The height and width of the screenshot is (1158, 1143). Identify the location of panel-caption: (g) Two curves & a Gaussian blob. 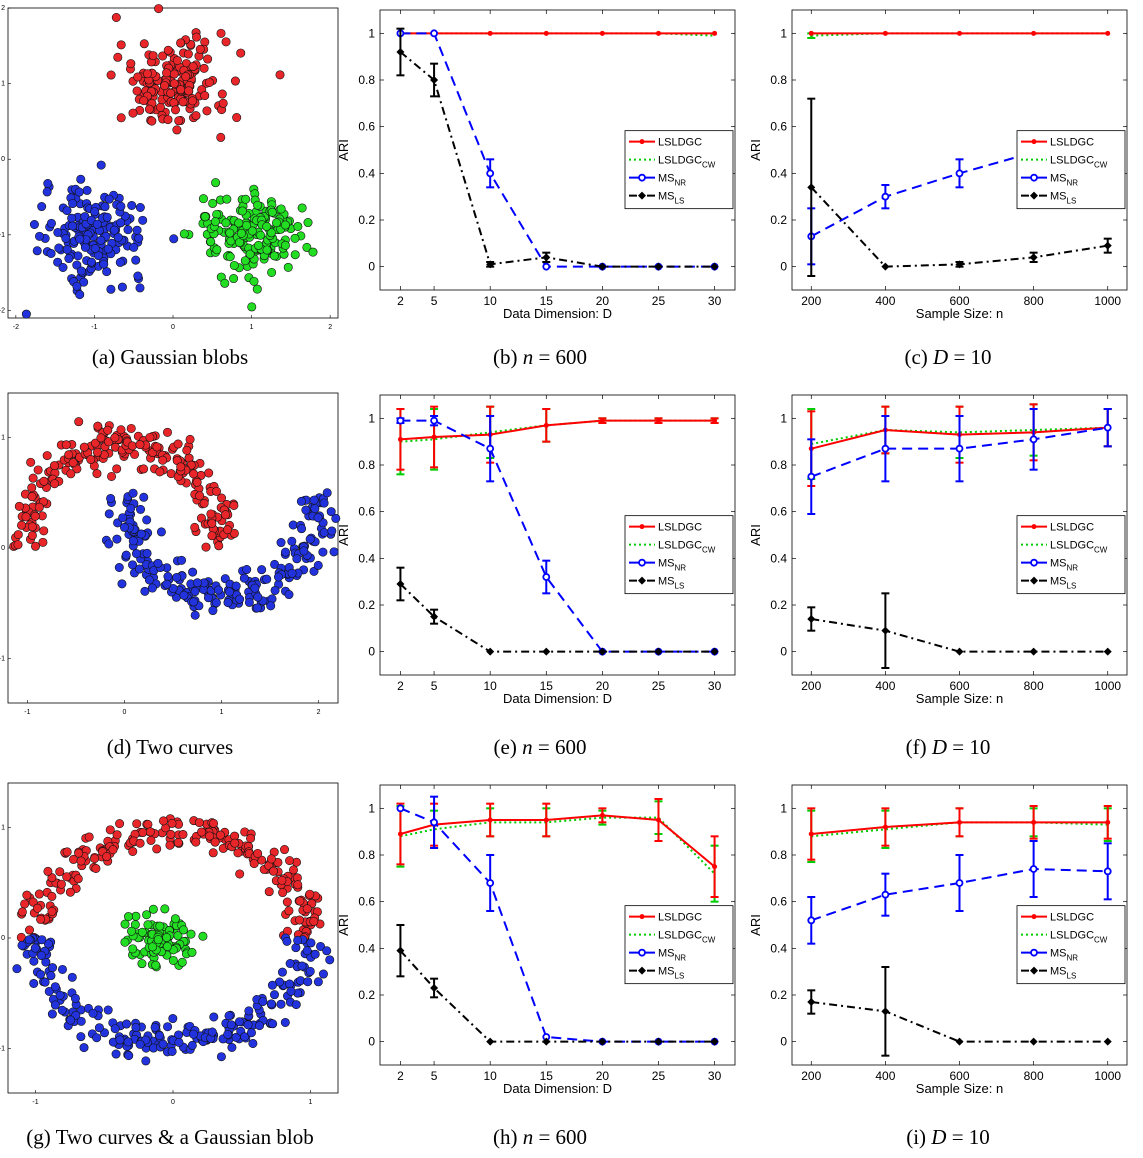
(170, 1137).